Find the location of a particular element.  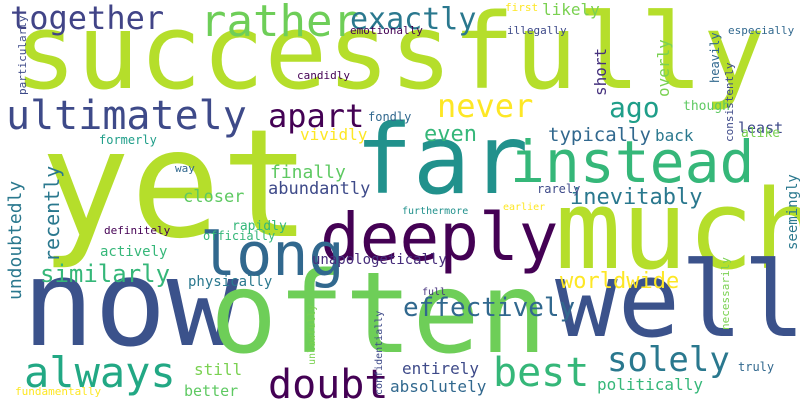

word-likely: likely is located at coordinates (571, 9).